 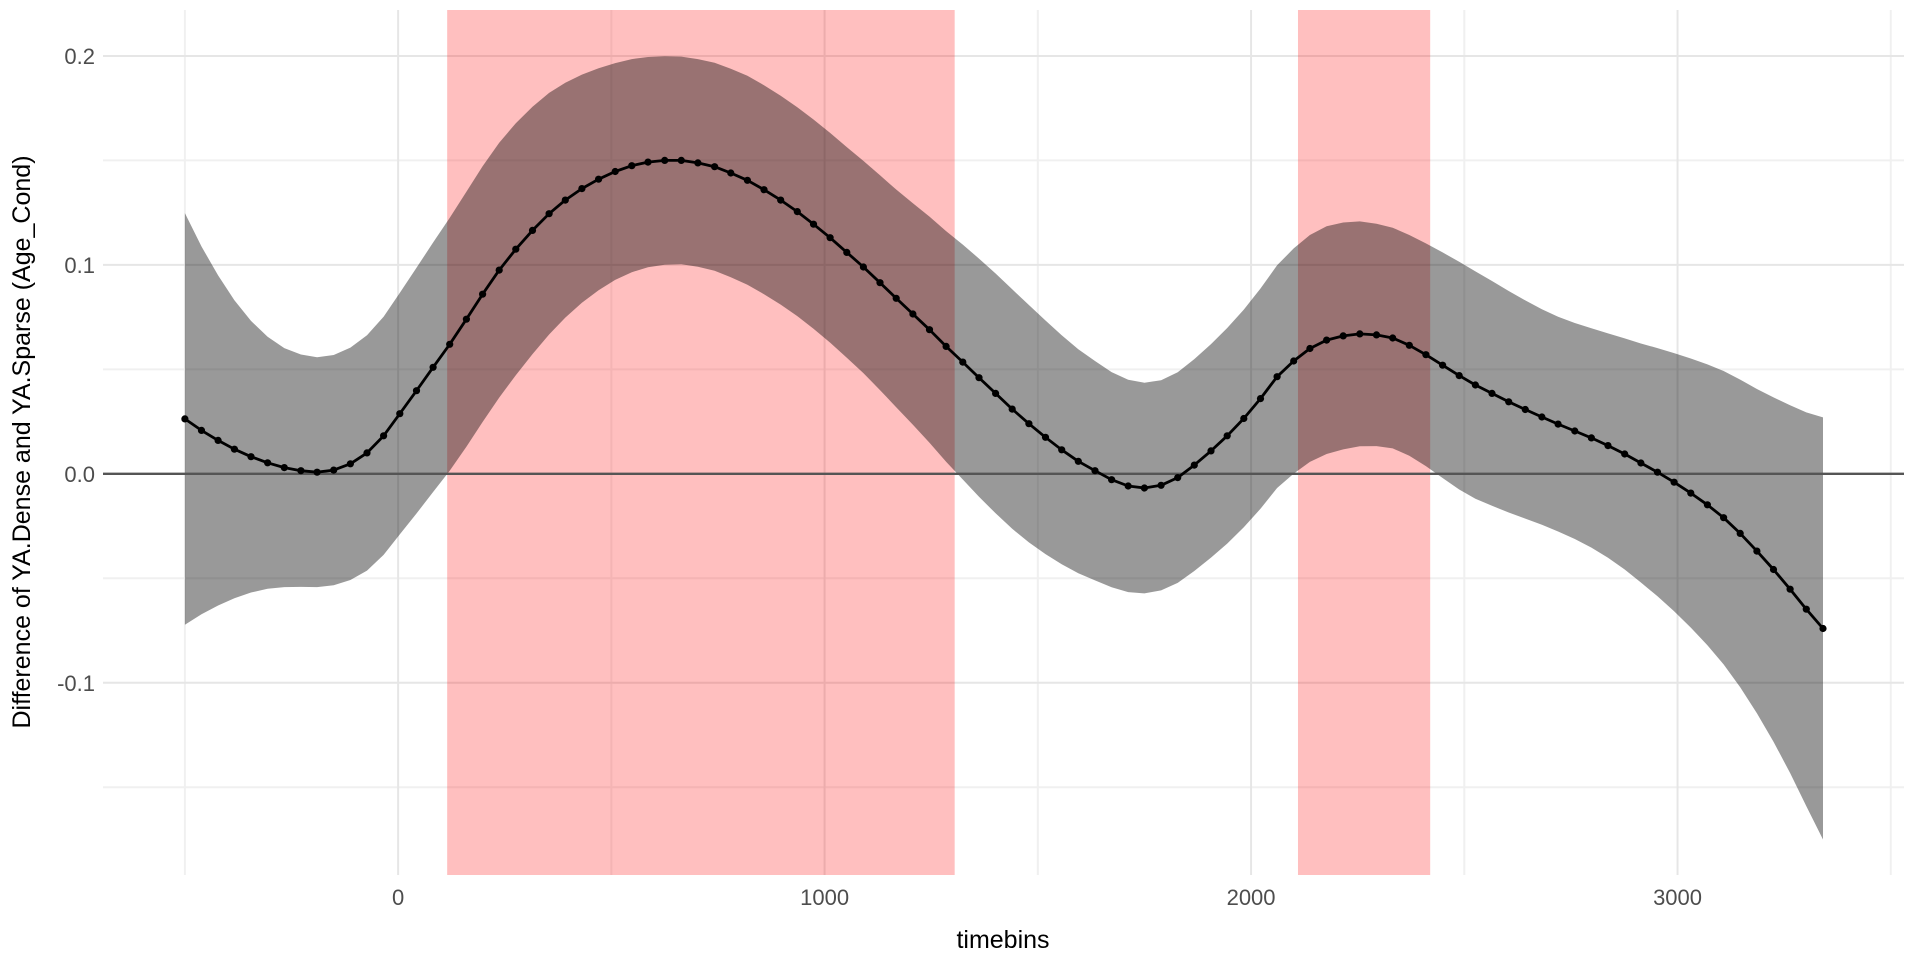 What do you see at coordinates (1251, 897) in the screenshot?
I see `x-tick-label: 2000` at bounding box center [1251, 897].